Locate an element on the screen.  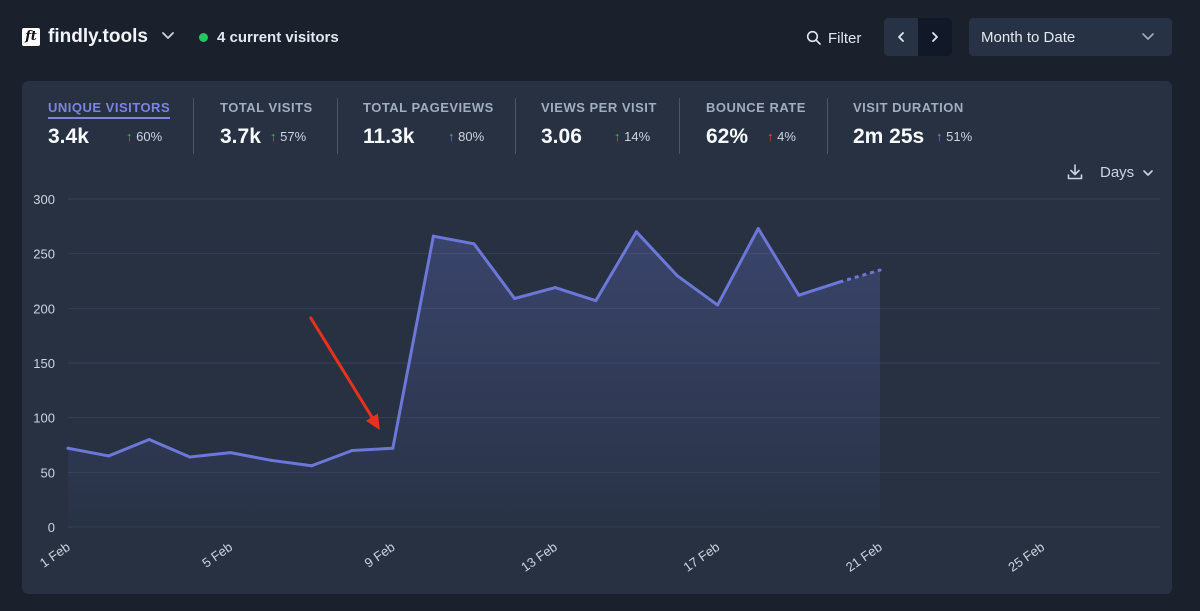
x-tick-label: 9 Feb is located at coordinates (380, 554).